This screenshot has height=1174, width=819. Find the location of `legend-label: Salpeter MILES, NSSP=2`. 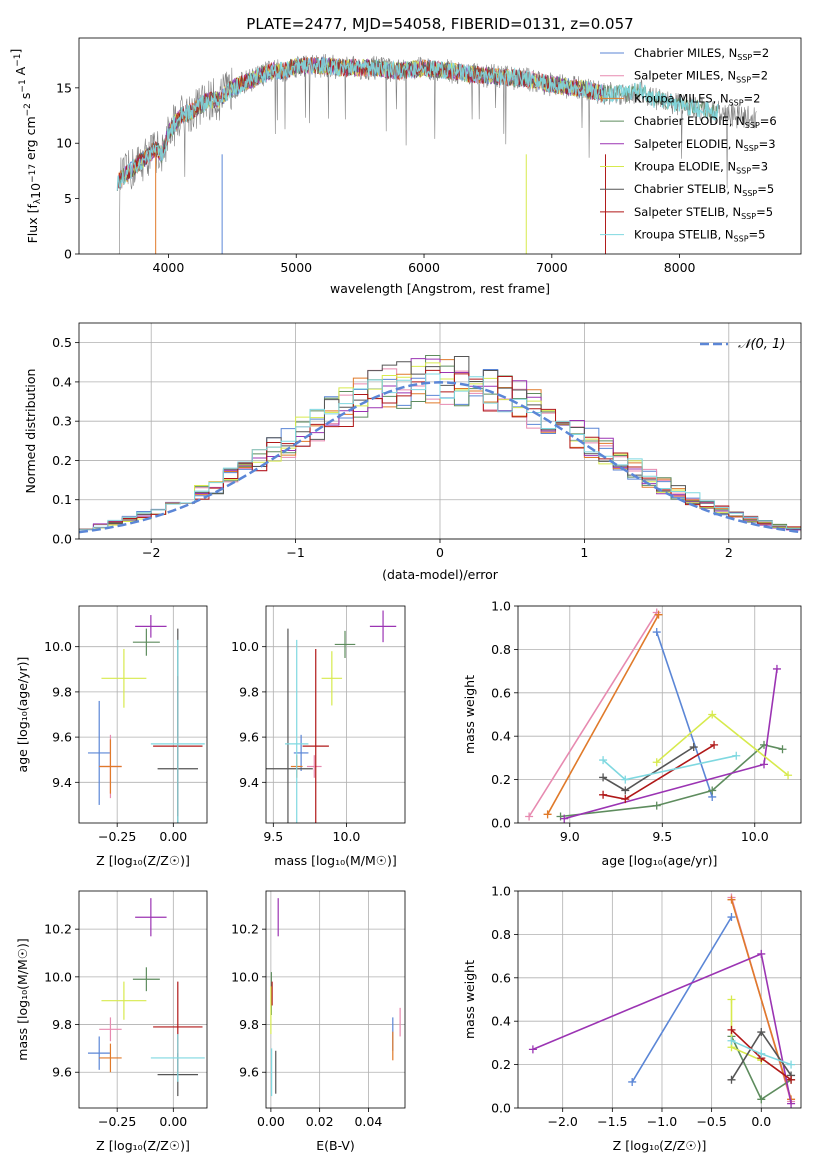

legend-label: Salpeter MILES, NSSP=2 is located at coordinates (701, 77).